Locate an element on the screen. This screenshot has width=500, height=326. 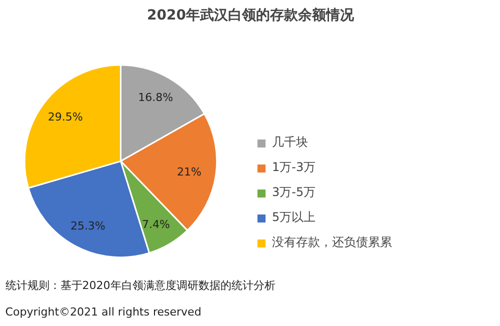
legend-label: 没有存款，还负债累累 is located at coordinates (332, 242).